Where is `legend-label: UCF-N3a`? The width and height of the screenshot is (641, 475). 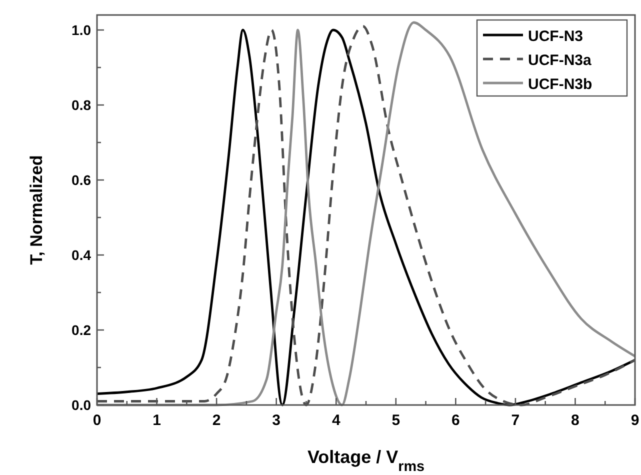 legend-label: UCF-N3a is located at coordinates (560, 60).